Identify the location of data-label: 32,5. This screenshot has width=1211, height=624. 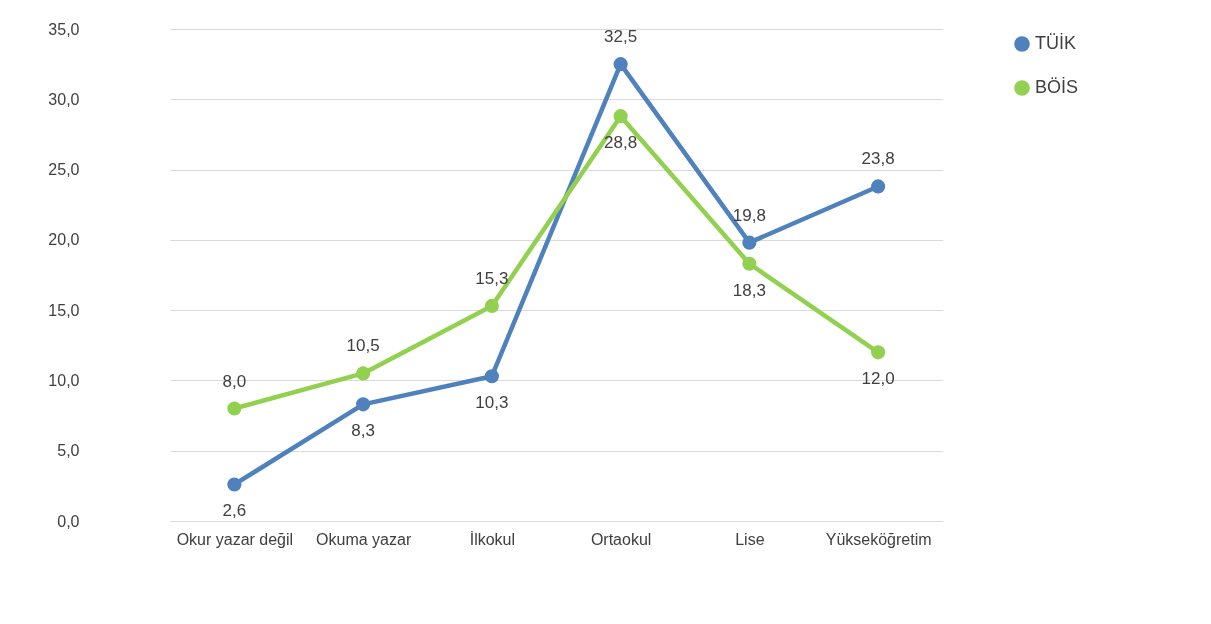
(621, 37).